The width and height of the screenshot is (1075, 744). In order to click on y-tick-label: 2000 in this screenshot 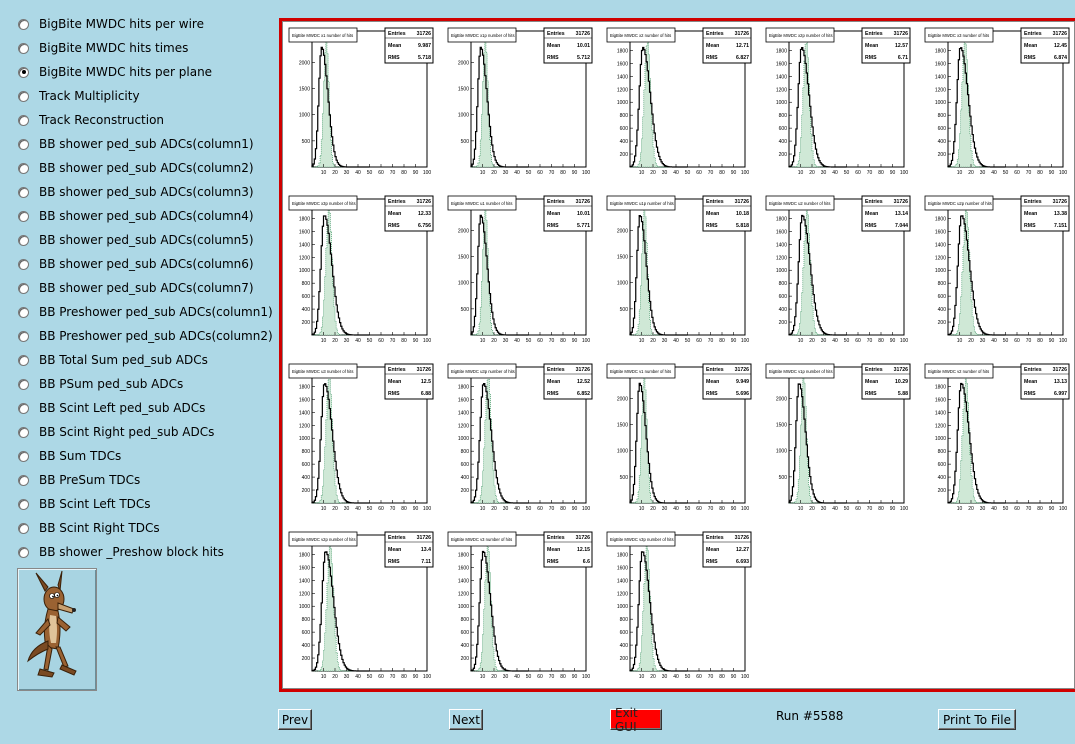, I will do `click(781, 399)`.